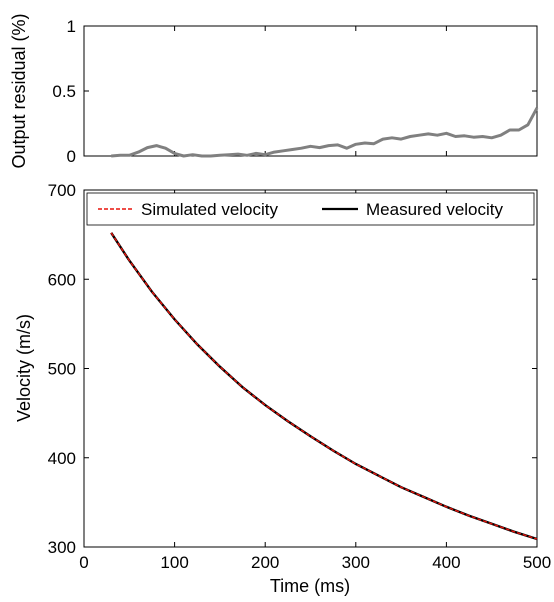 The width and height of the screenshot is (554, 602). Describe the element at coordinates (64, 91) in the screenshot. I see `residual-y-tick-label: 0.5` at that location.